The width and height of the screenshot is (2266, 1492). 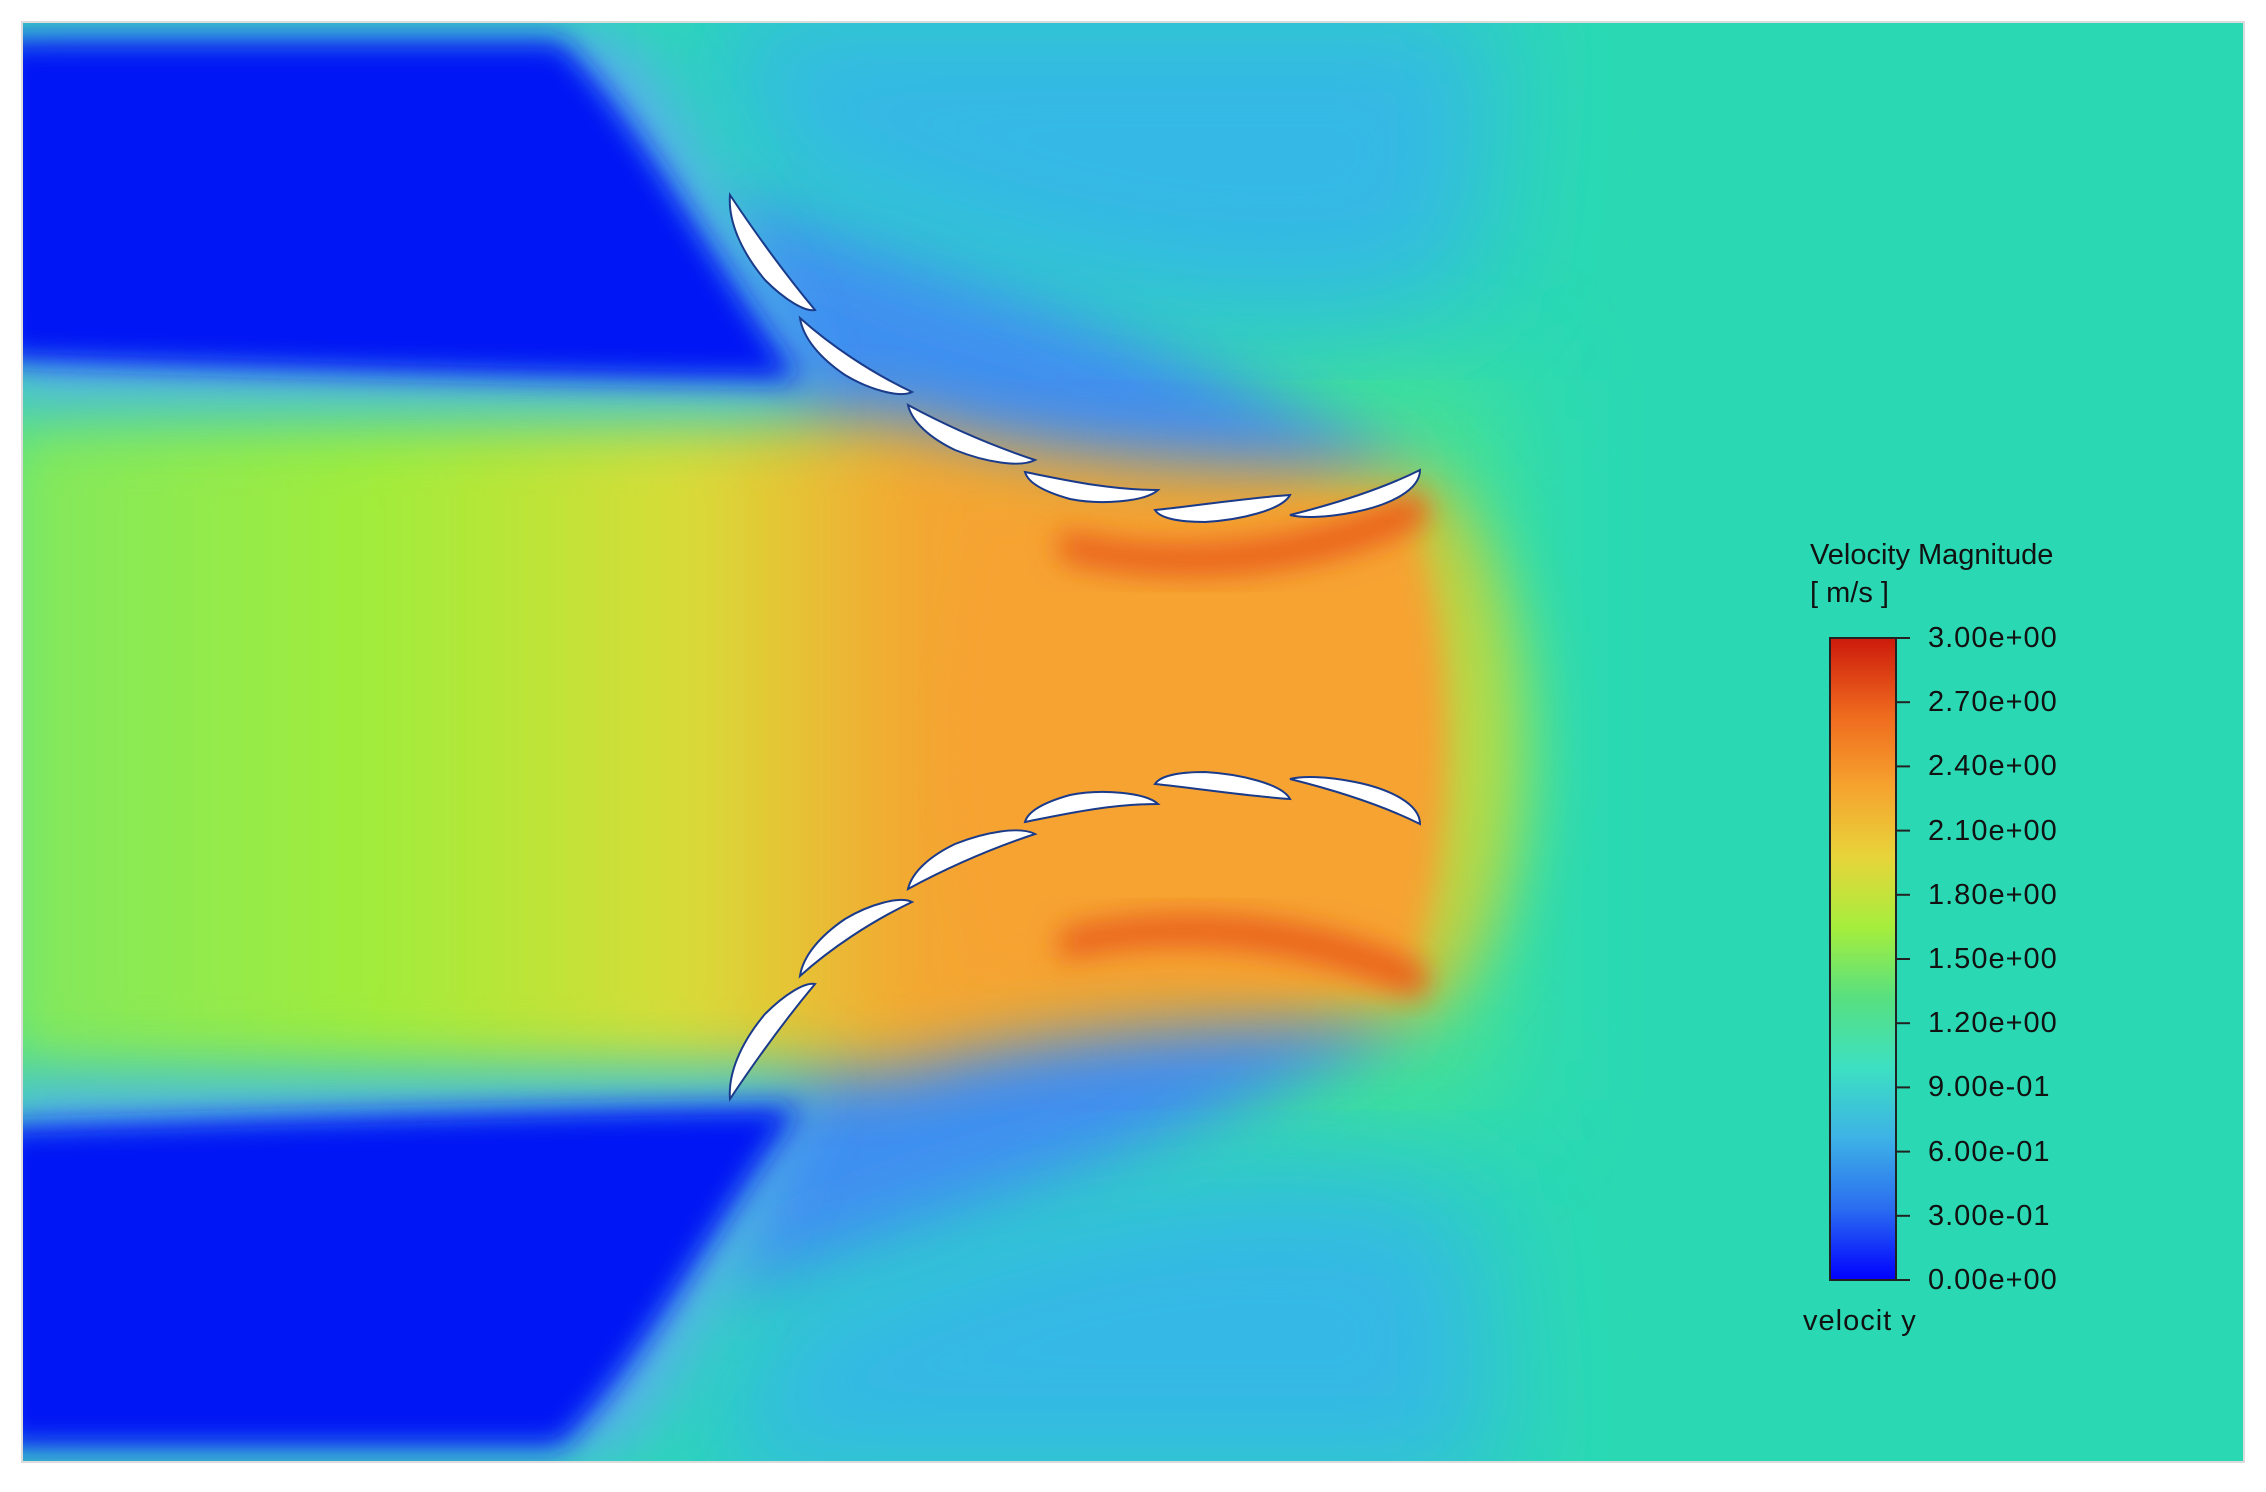 I want to click on colorbar-tick-label: 9.00e-01, so click(x=1989, y=1087).